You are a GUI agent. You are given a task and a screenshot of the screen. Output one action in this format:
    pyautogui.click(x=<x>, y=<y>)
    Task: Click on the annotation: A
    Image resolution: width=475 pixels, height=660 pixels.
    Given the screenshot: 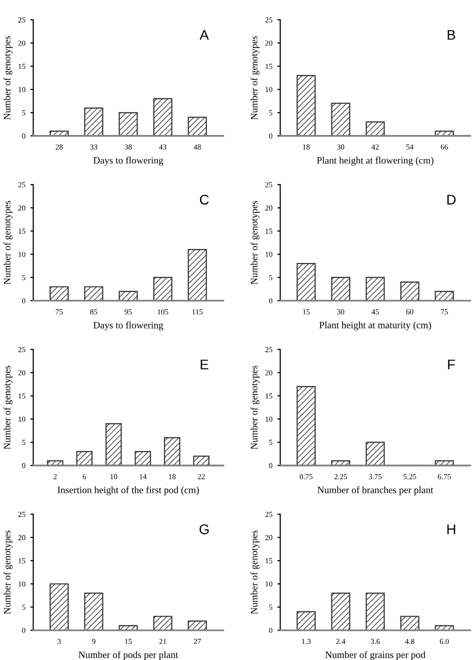 What is the action you would take?
    pyautogui.click(x=204, y=35)
    